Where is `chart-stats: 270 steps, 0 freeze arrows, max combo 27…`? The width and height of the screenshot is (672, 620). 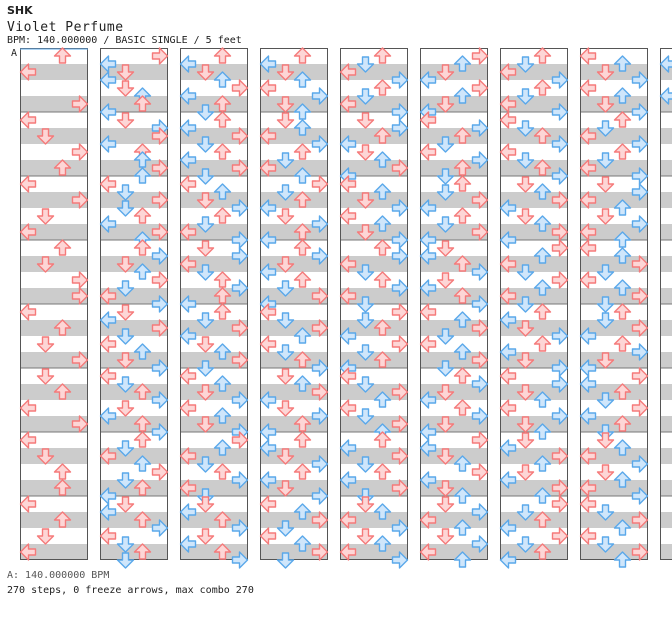 chart-stats: 270 steps, 0 freeze arrows, max combo 27… is located at coordinates (130, 590).